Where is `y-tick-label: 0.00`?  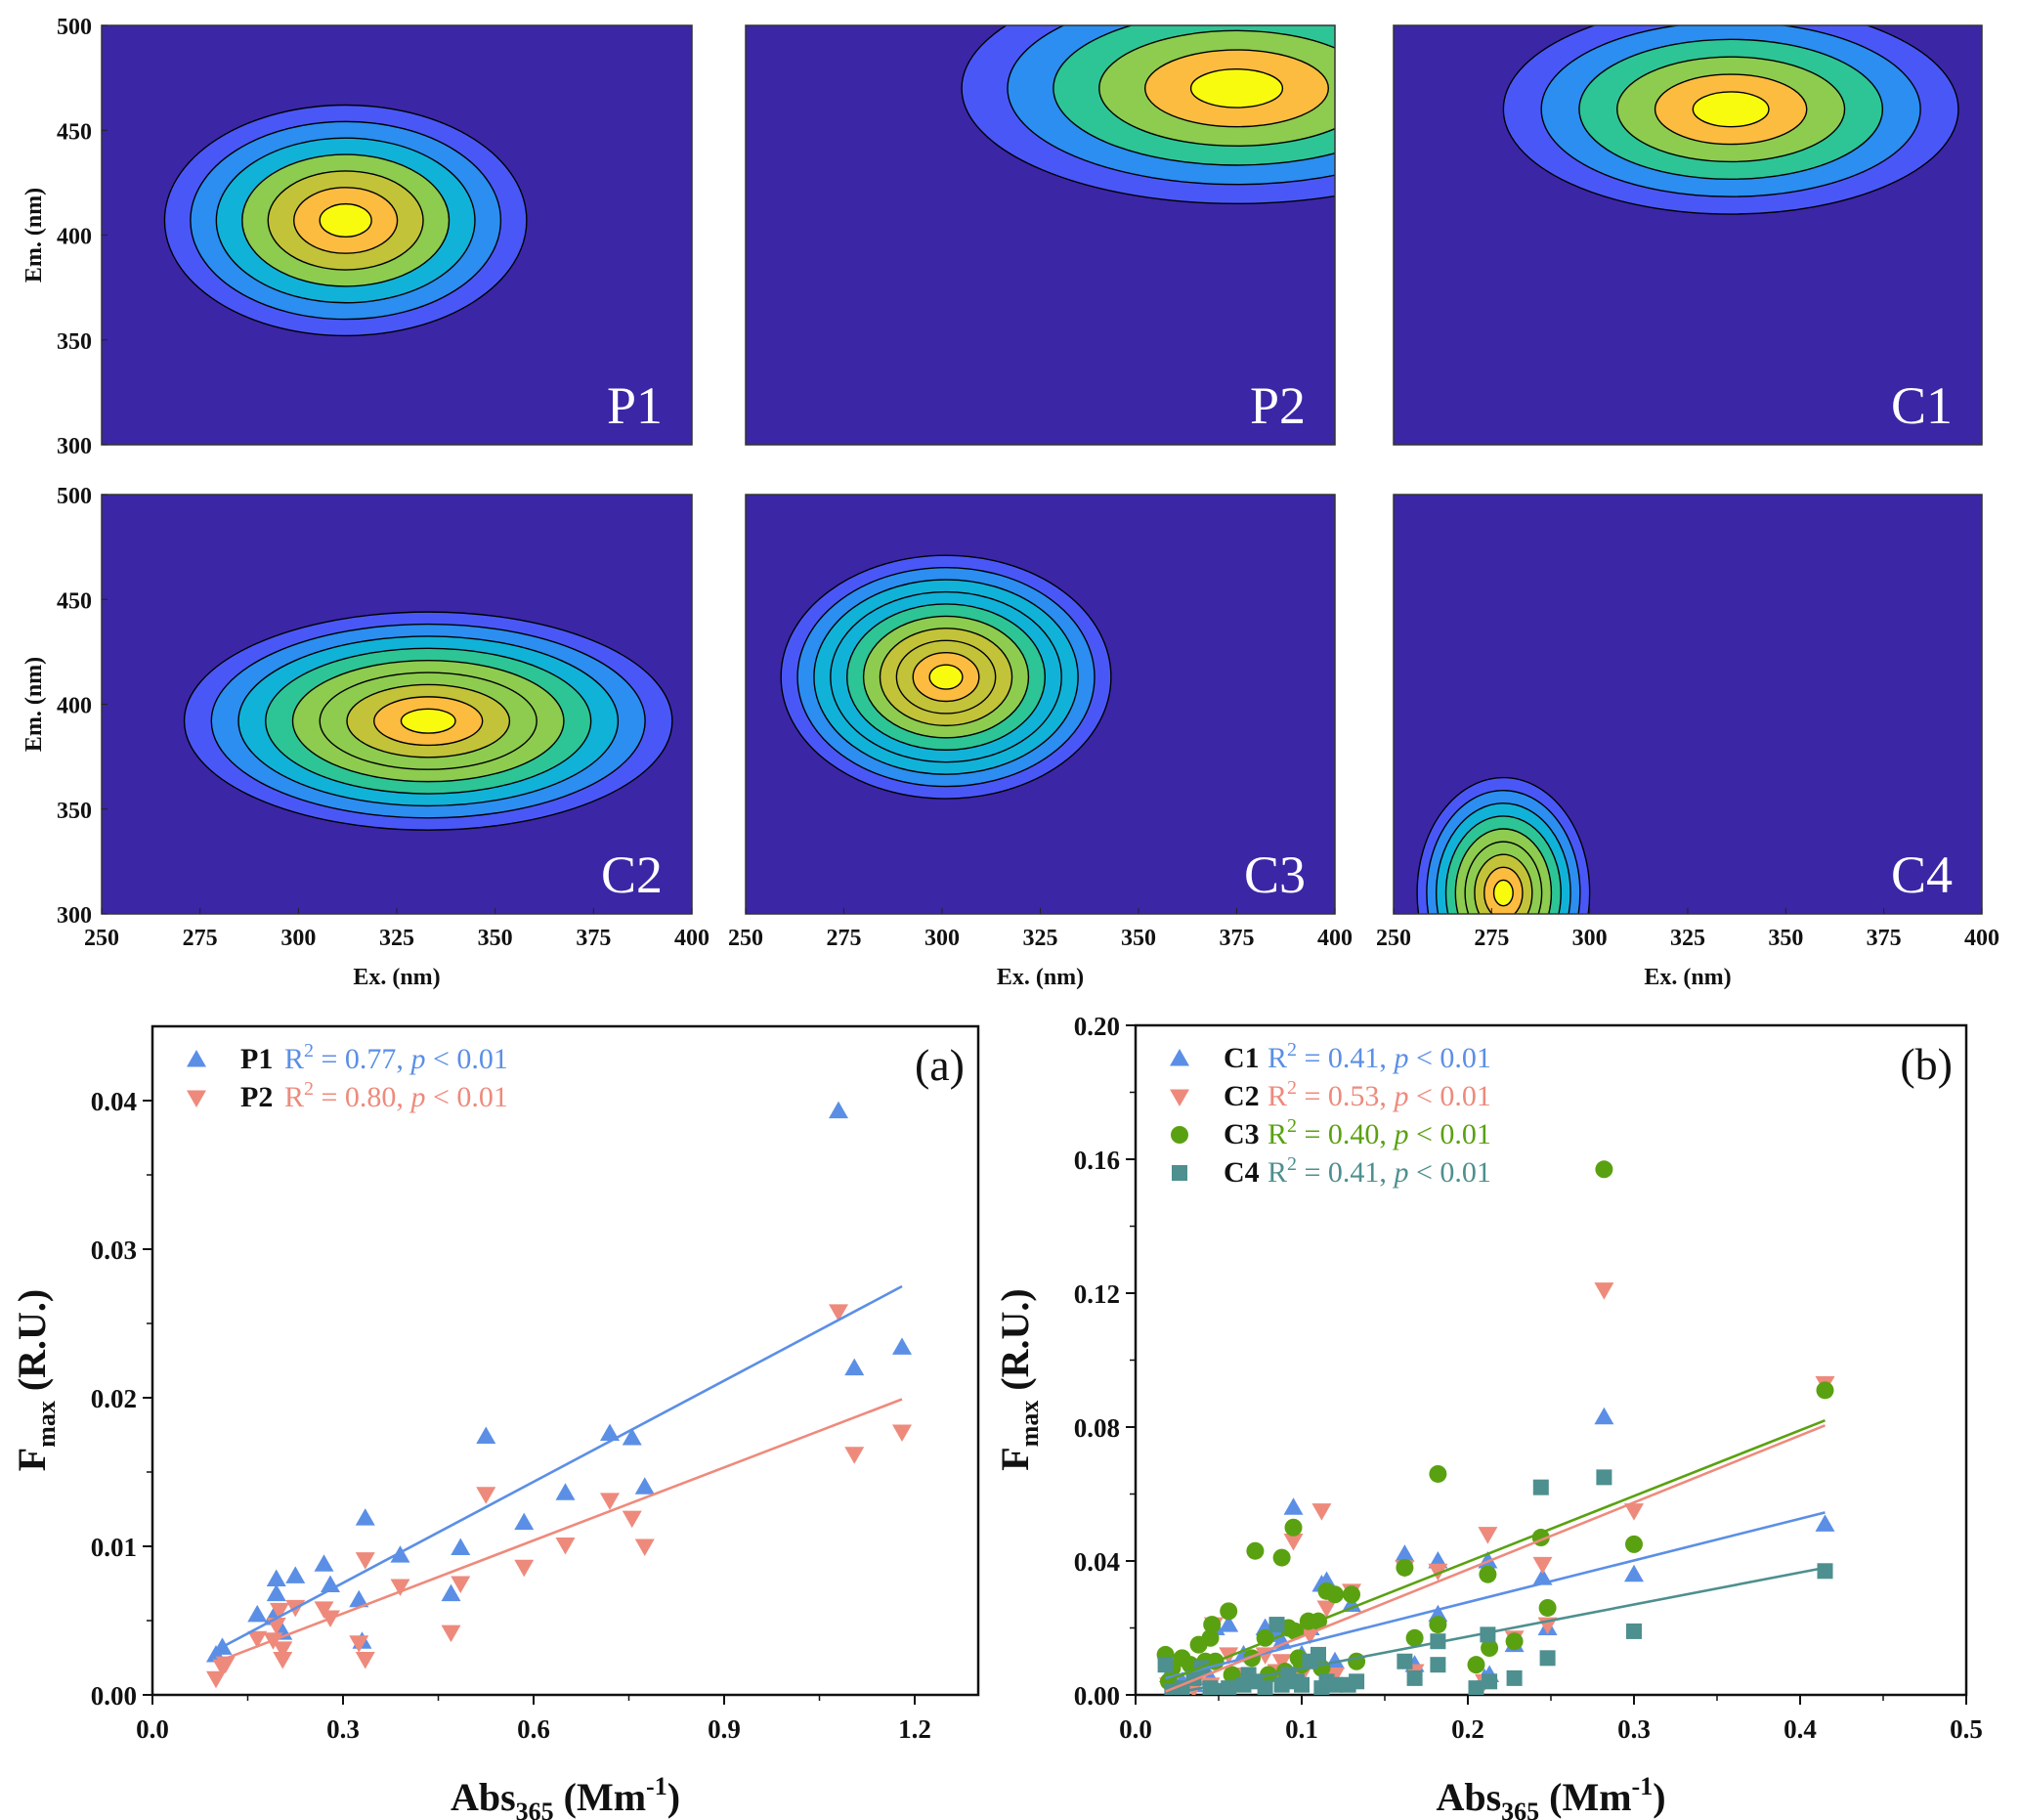 y-tick-label: 0.00 is located at coordinates (1097, 1696).